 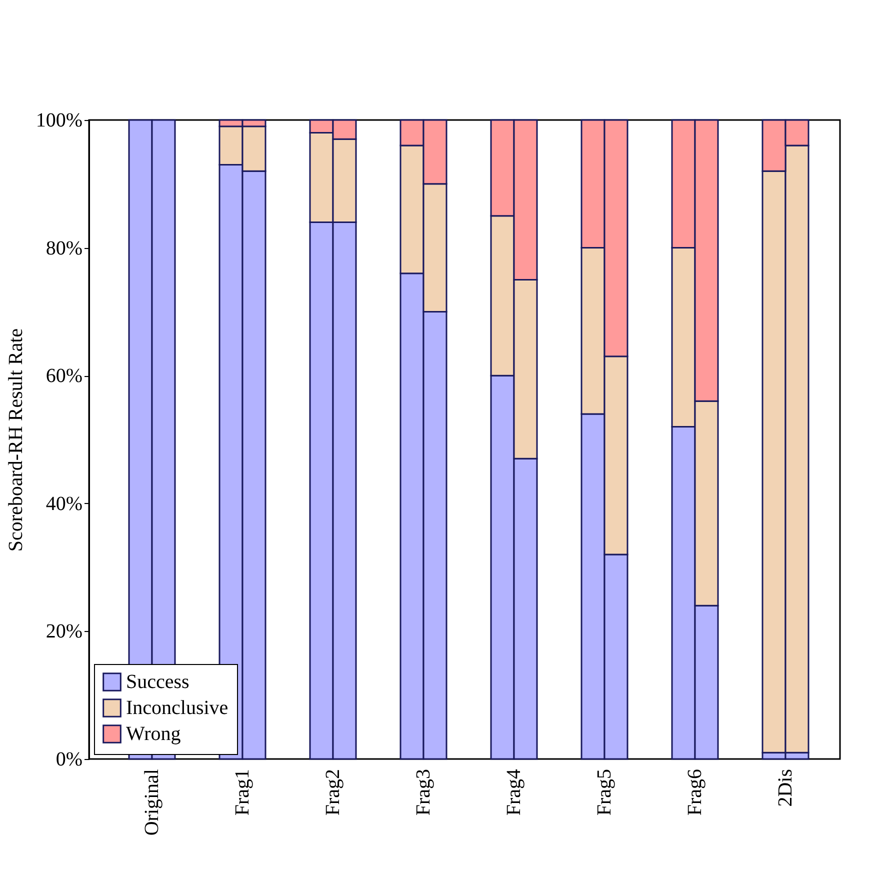 What do you see at coordinates (152, 802) in the screenshot?
I see `text: Original` at bounding box center [152, 802].